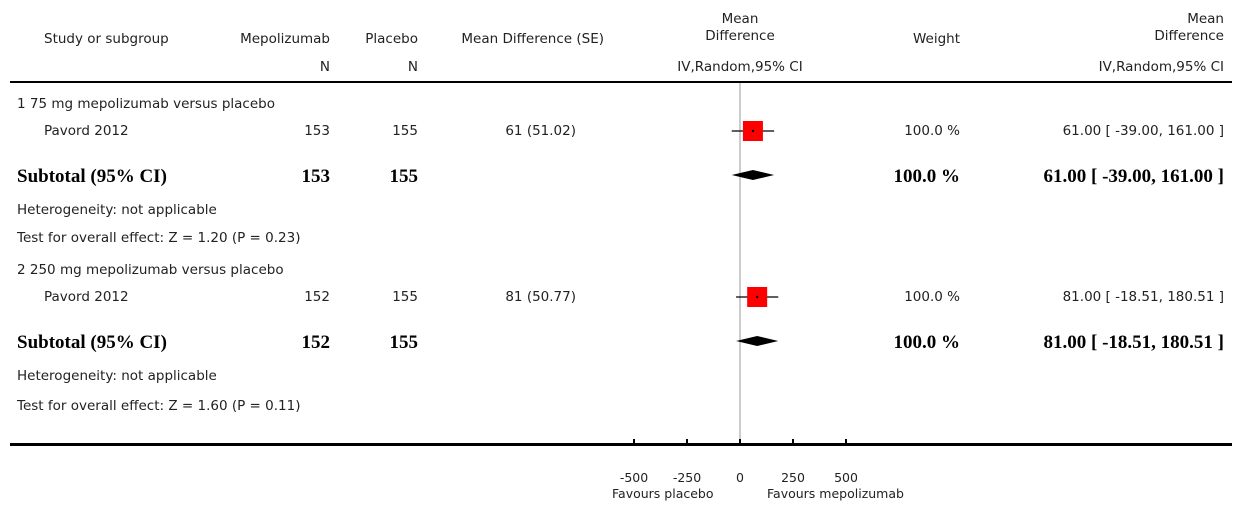 The height and width of the screenshot is (514, 1234). Describe the element at coordinates (663, 493) in the screenshot. I see `favours-left-label: Favours placebo` at that location.